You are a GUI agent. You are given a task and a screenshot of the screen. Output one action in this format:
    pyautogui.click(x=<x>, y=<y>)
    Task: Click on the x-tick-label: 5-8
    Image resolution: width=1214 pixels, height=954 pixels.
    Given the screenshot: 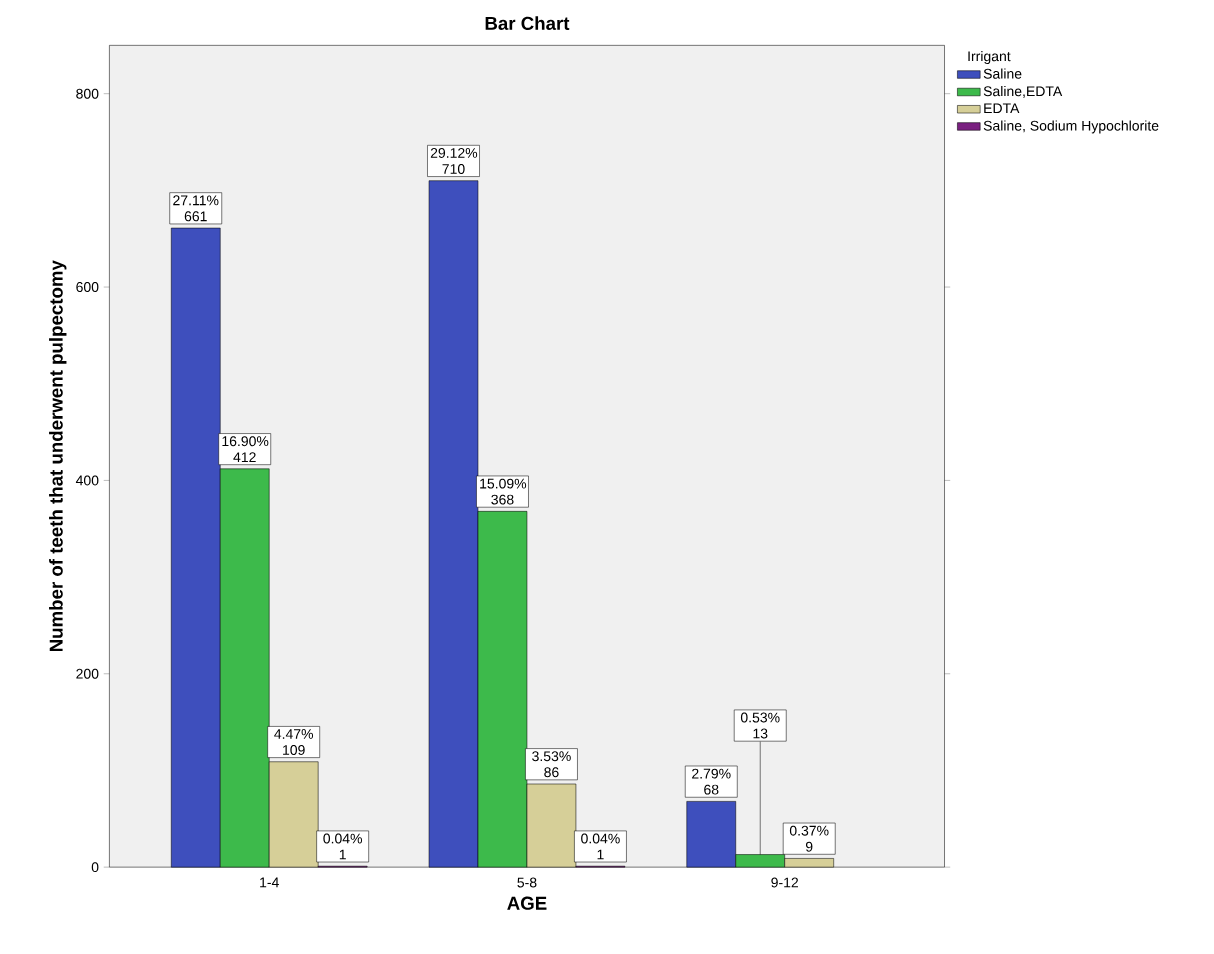 What is the action you would take?
    pyautogui.click(x=527, y=882)
    